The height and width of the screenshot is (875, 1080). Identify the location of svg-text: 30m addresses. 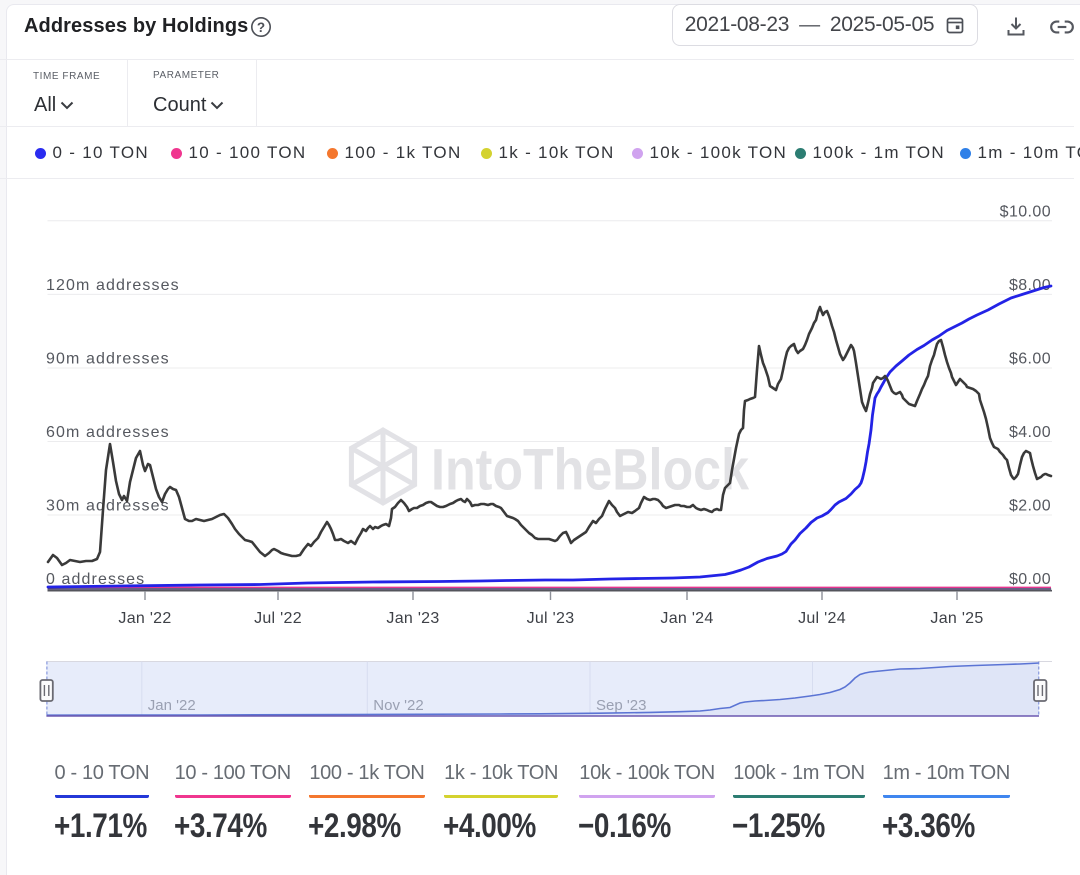
(108, 506).